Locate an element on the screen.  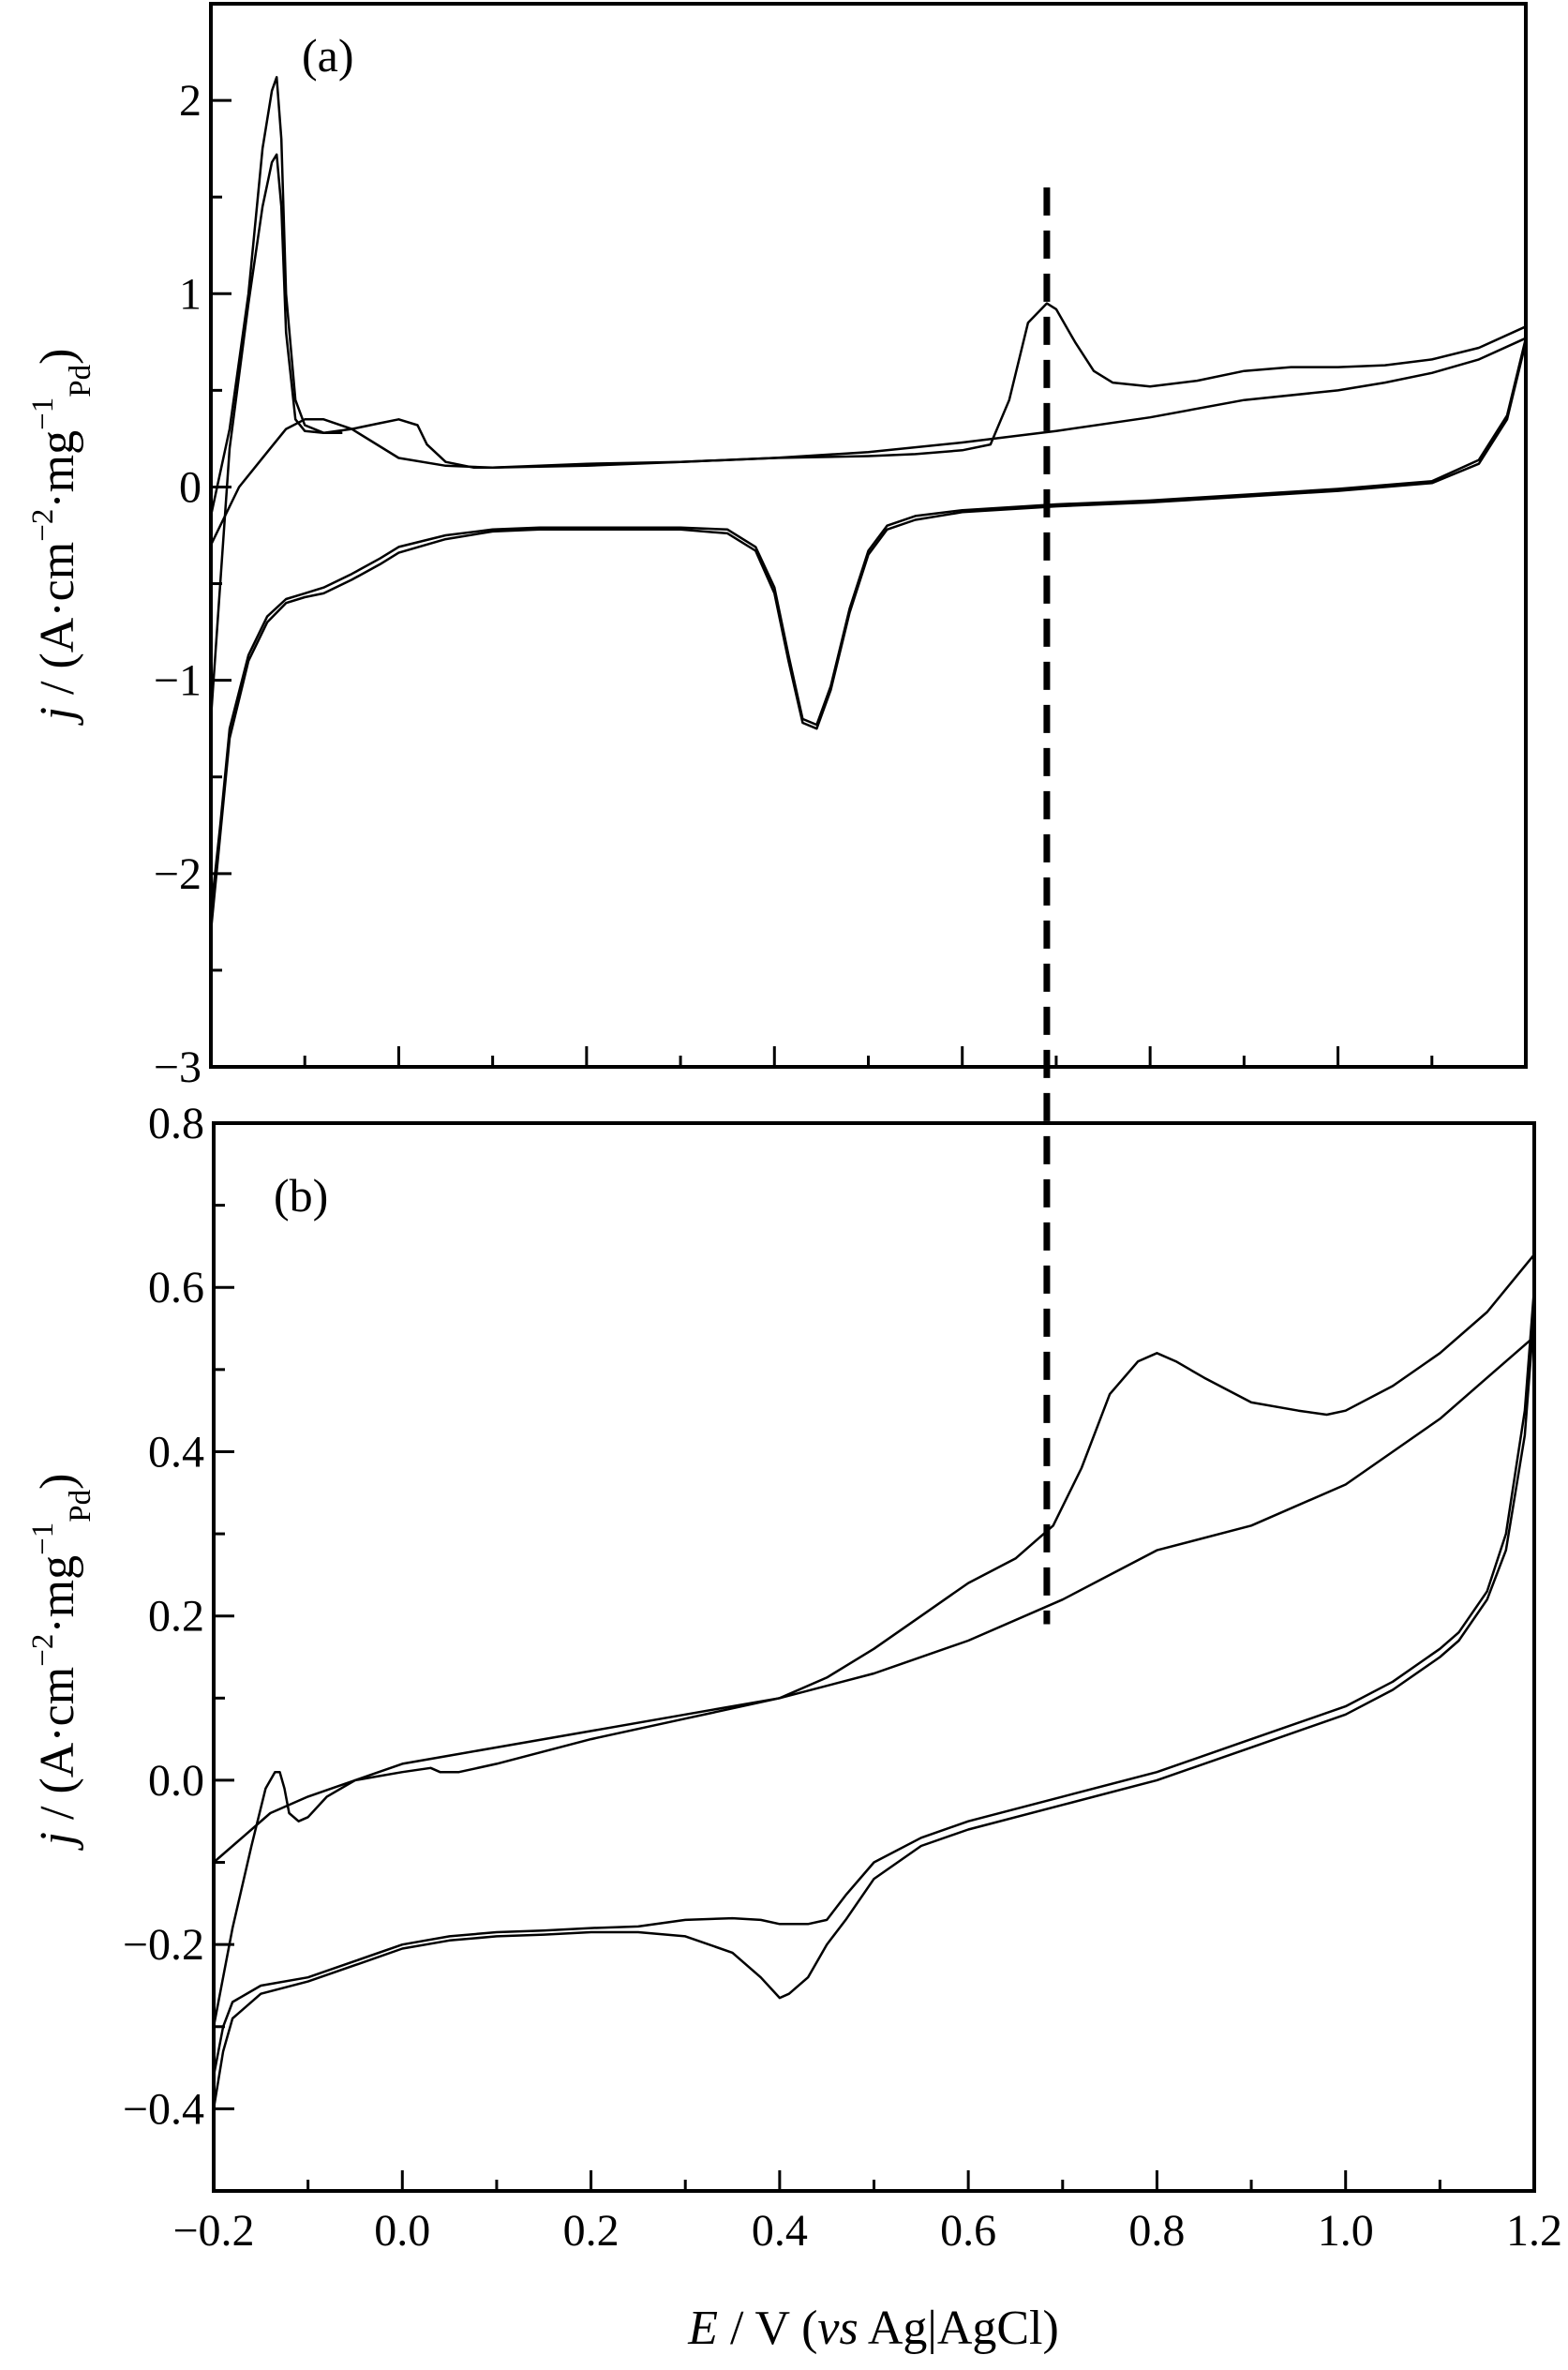
y-tick-label: 2 is located at coordinates (191, 101).